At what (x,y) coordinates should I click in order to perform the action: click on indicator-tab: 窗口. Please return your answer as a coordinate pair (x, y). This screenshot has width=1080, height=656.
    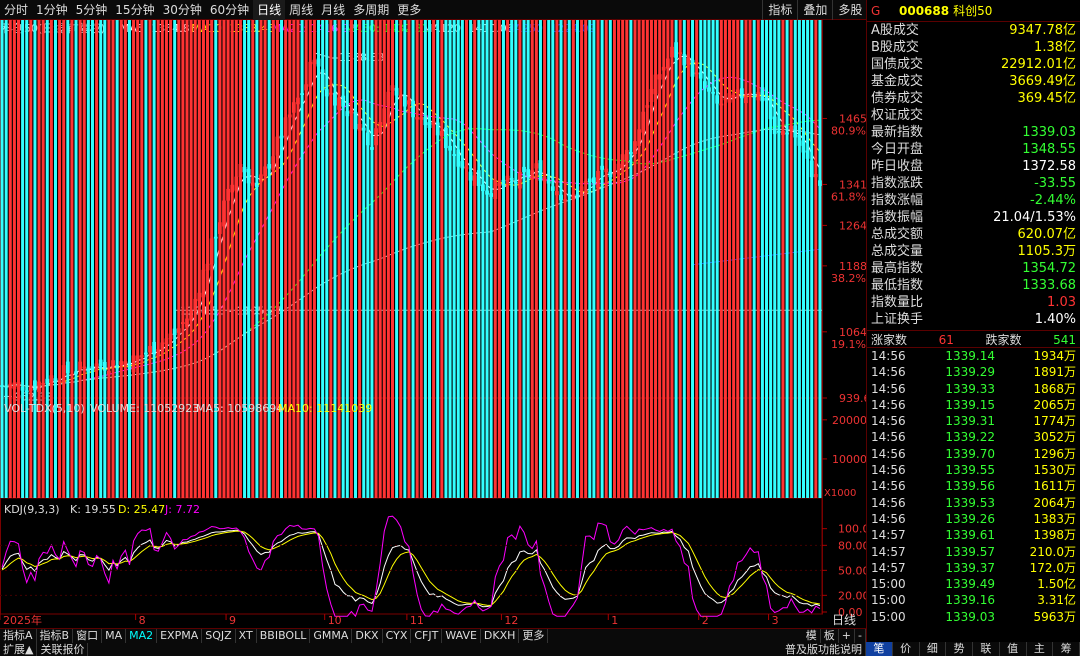
    Looking at the image, I should click on (88, 636).